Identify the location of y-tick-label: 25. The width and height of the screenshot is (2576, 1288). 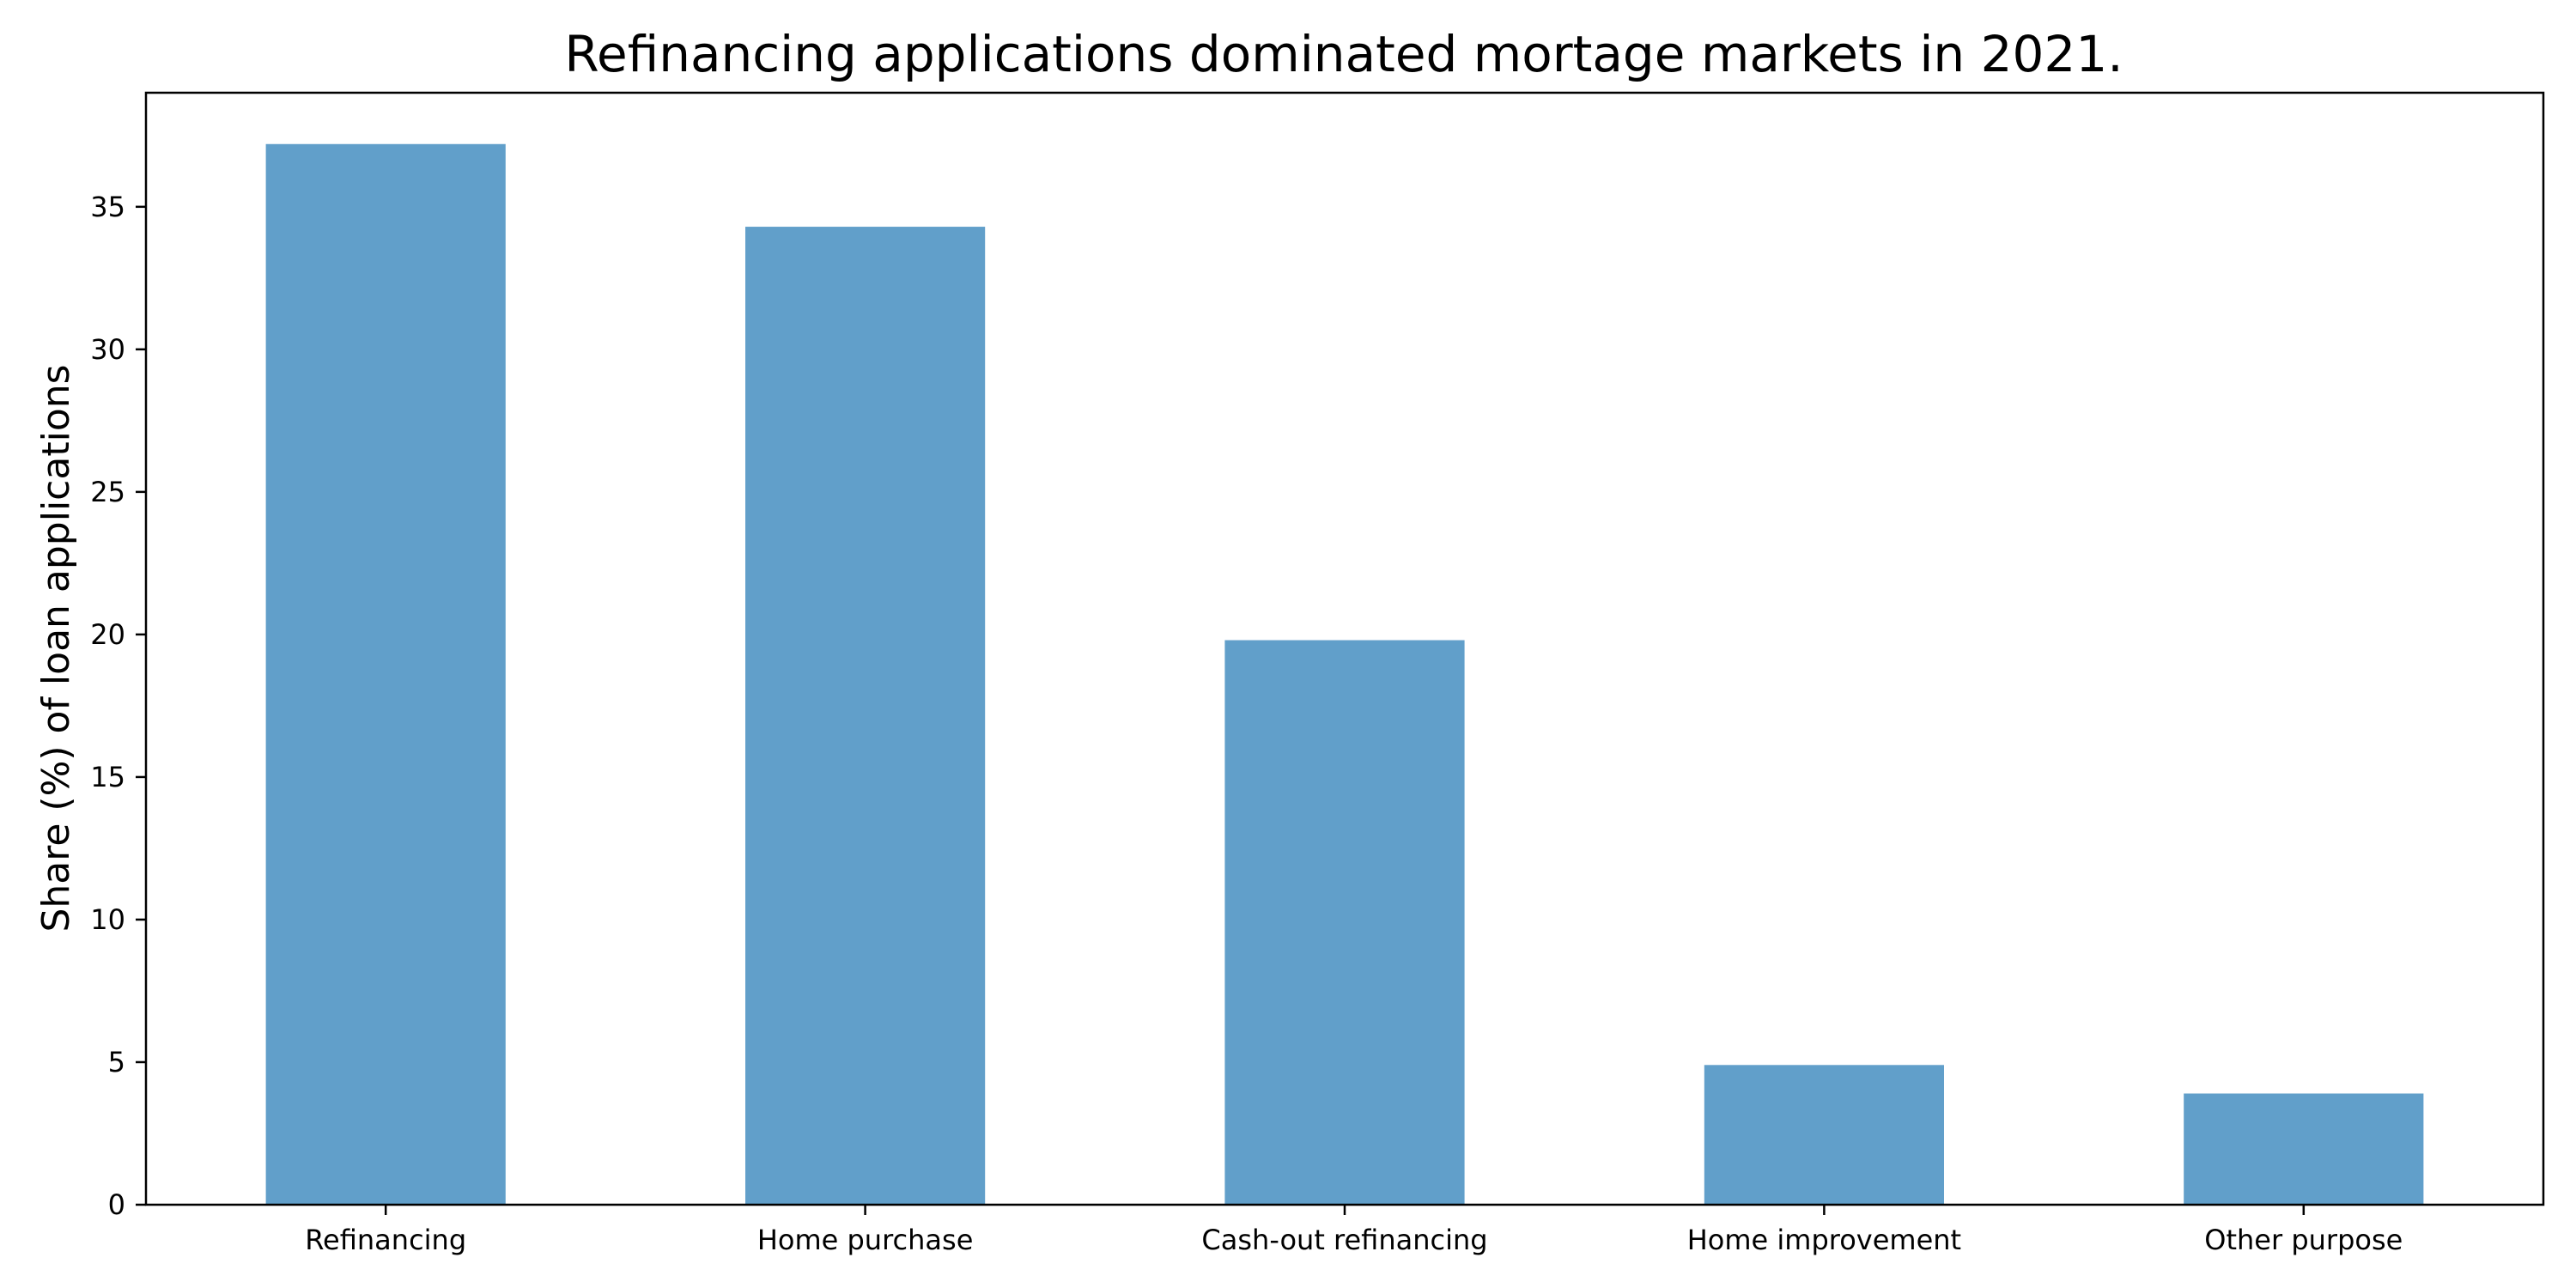
(107, 492).